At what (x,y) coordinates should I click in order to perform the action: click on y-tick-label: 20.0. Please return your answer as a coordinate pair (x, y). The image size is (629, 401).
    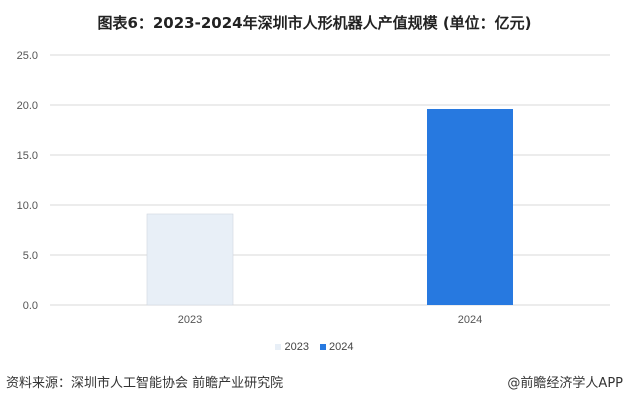
    Looking at the image, I should click on (27, 106).